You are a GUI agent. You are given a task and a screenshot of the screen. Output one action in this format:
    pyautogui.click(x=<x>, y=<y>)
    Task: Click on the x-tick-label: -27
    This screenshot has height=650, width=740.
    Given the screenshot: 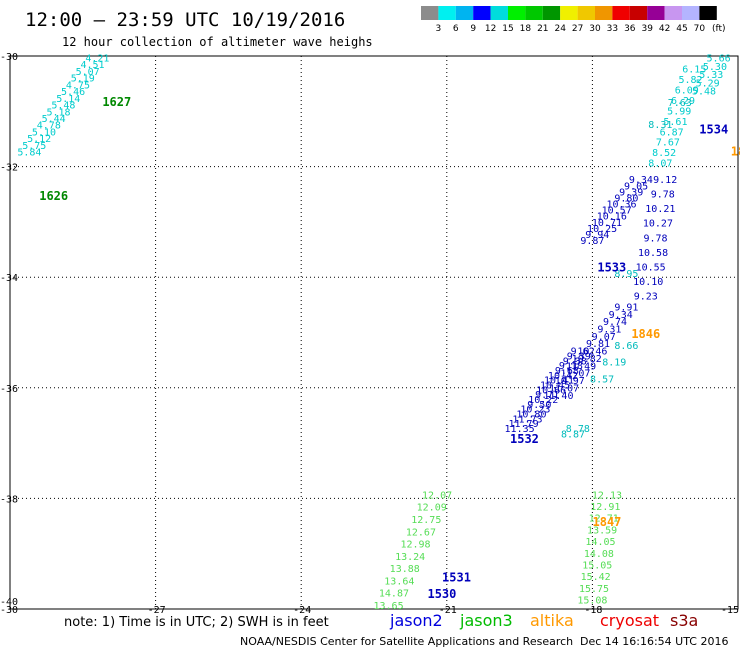 What is the action you would take?
    pyautogui.click(x=157, y=610)
    